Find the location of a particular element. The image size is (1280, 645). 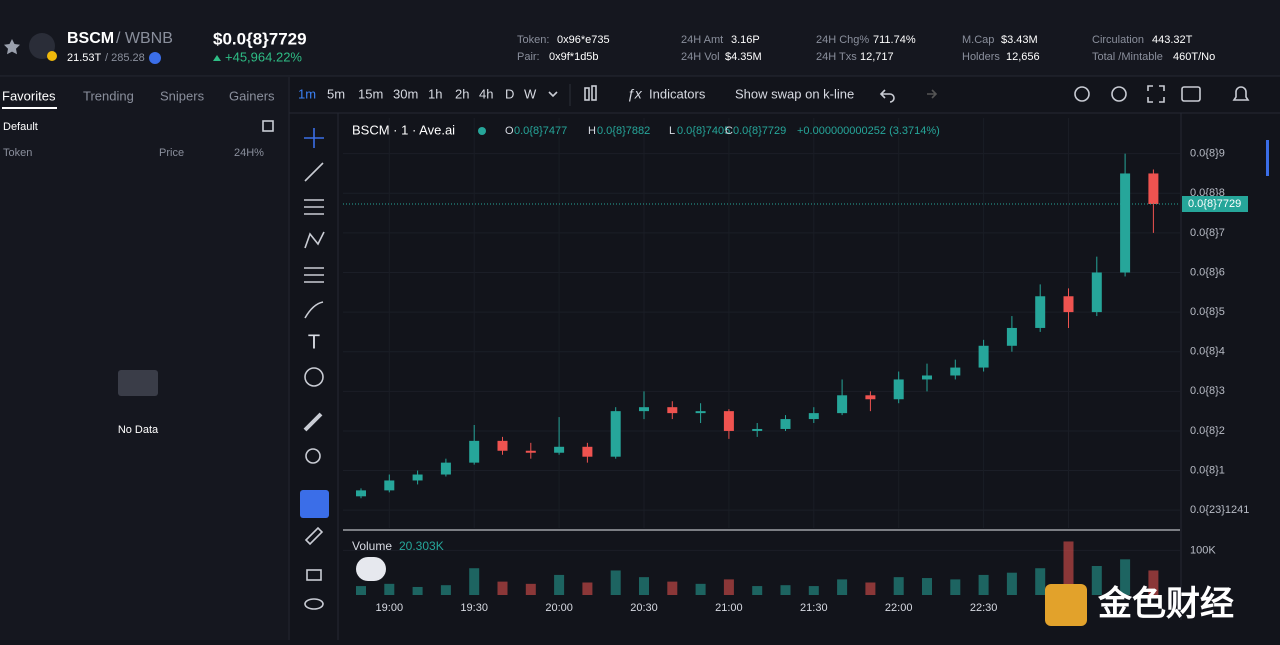

x-tick-label: 22:30 is located at coordinates (984, 608).